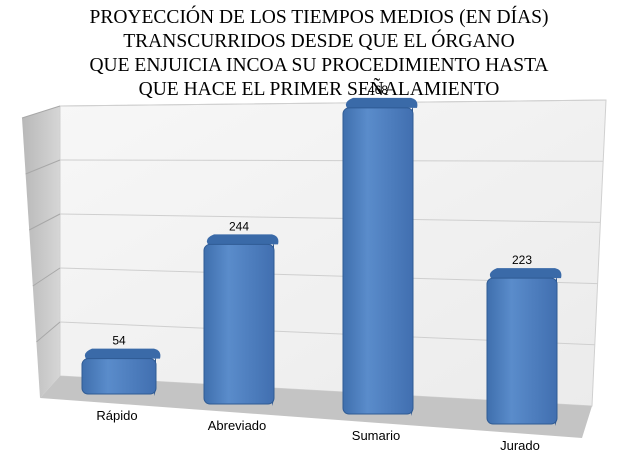 The width and height of the screenshot is (638, 464). Describe the element at coordinates (116, 415) in the screenshot. I see `category-label-1: Rápido` at that location.